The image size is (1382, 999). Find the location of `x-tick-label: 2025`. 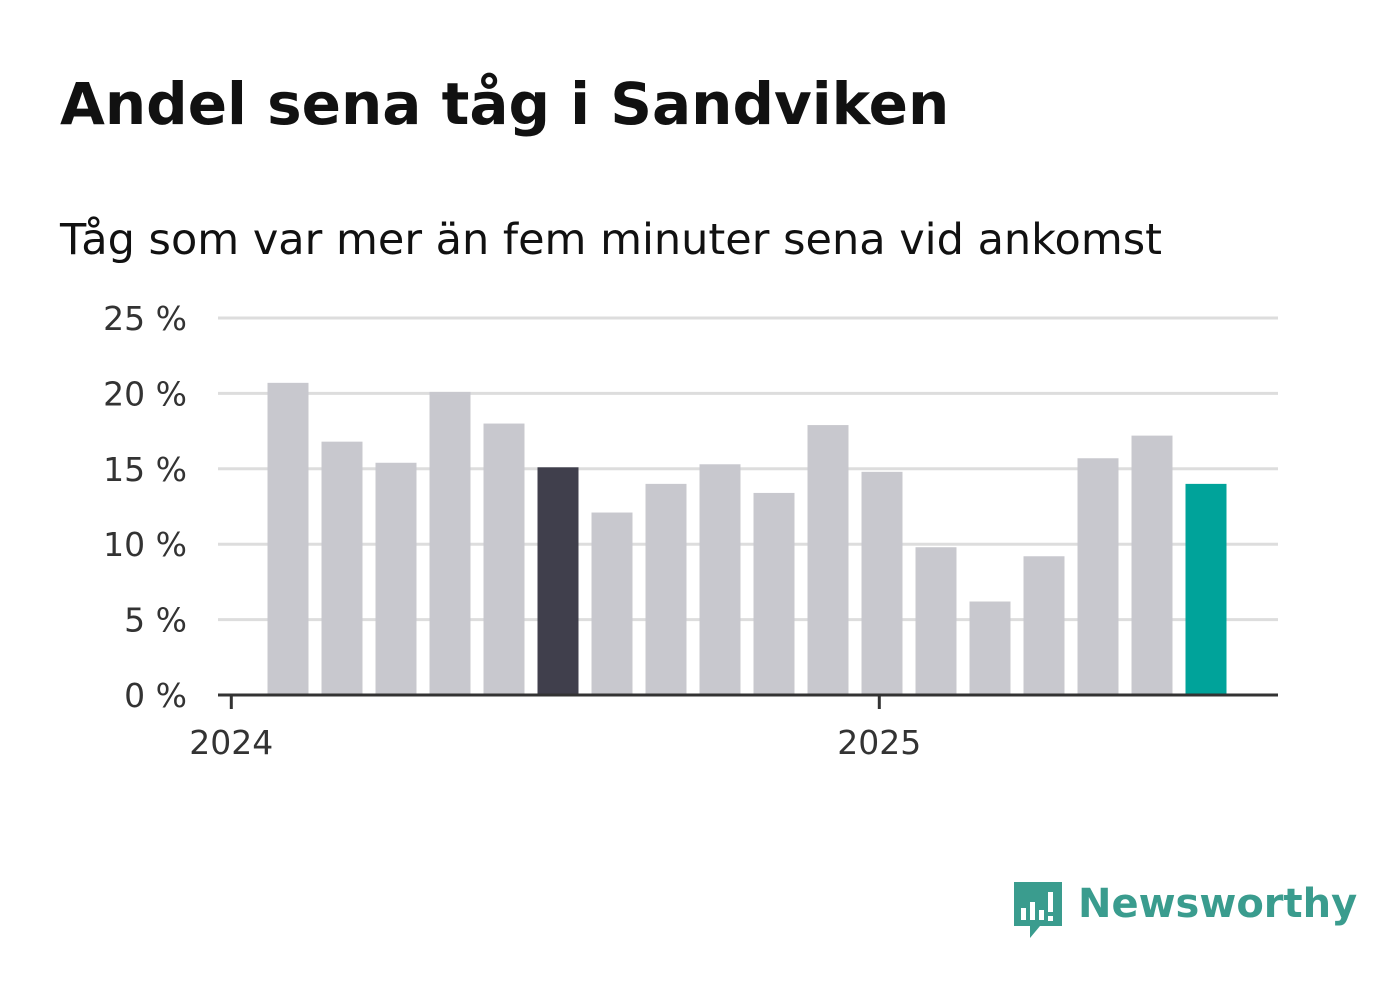

x-tick-label: 2025 is located at coordinates (879, 742).